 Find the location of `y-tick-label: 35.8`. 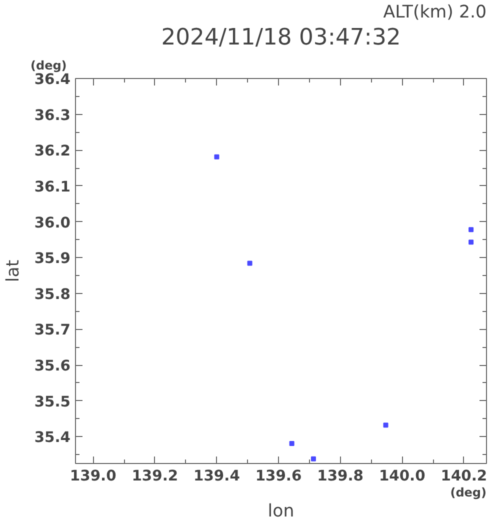

y-tick-label: 35.8 is located at coordinates (52, 294).